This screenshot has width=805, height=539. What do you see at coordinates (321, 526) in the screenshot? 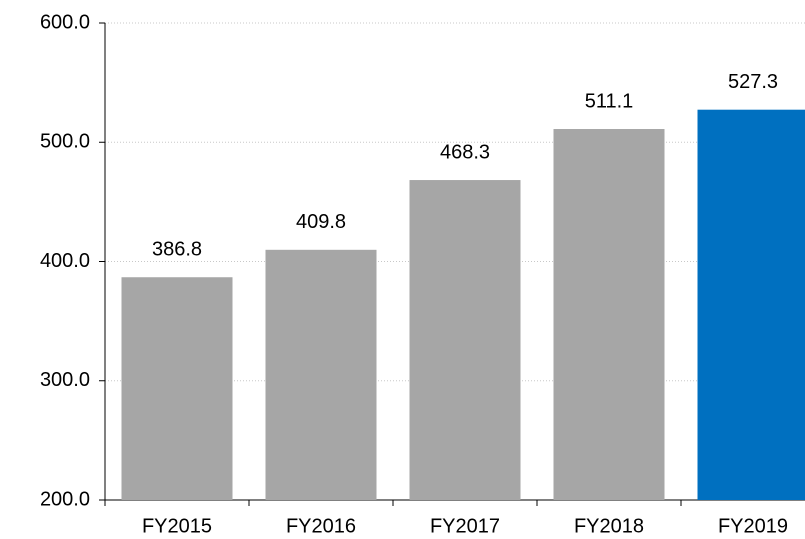
I see `x-tick-label: FY2016` at bounding box center [321, 526].